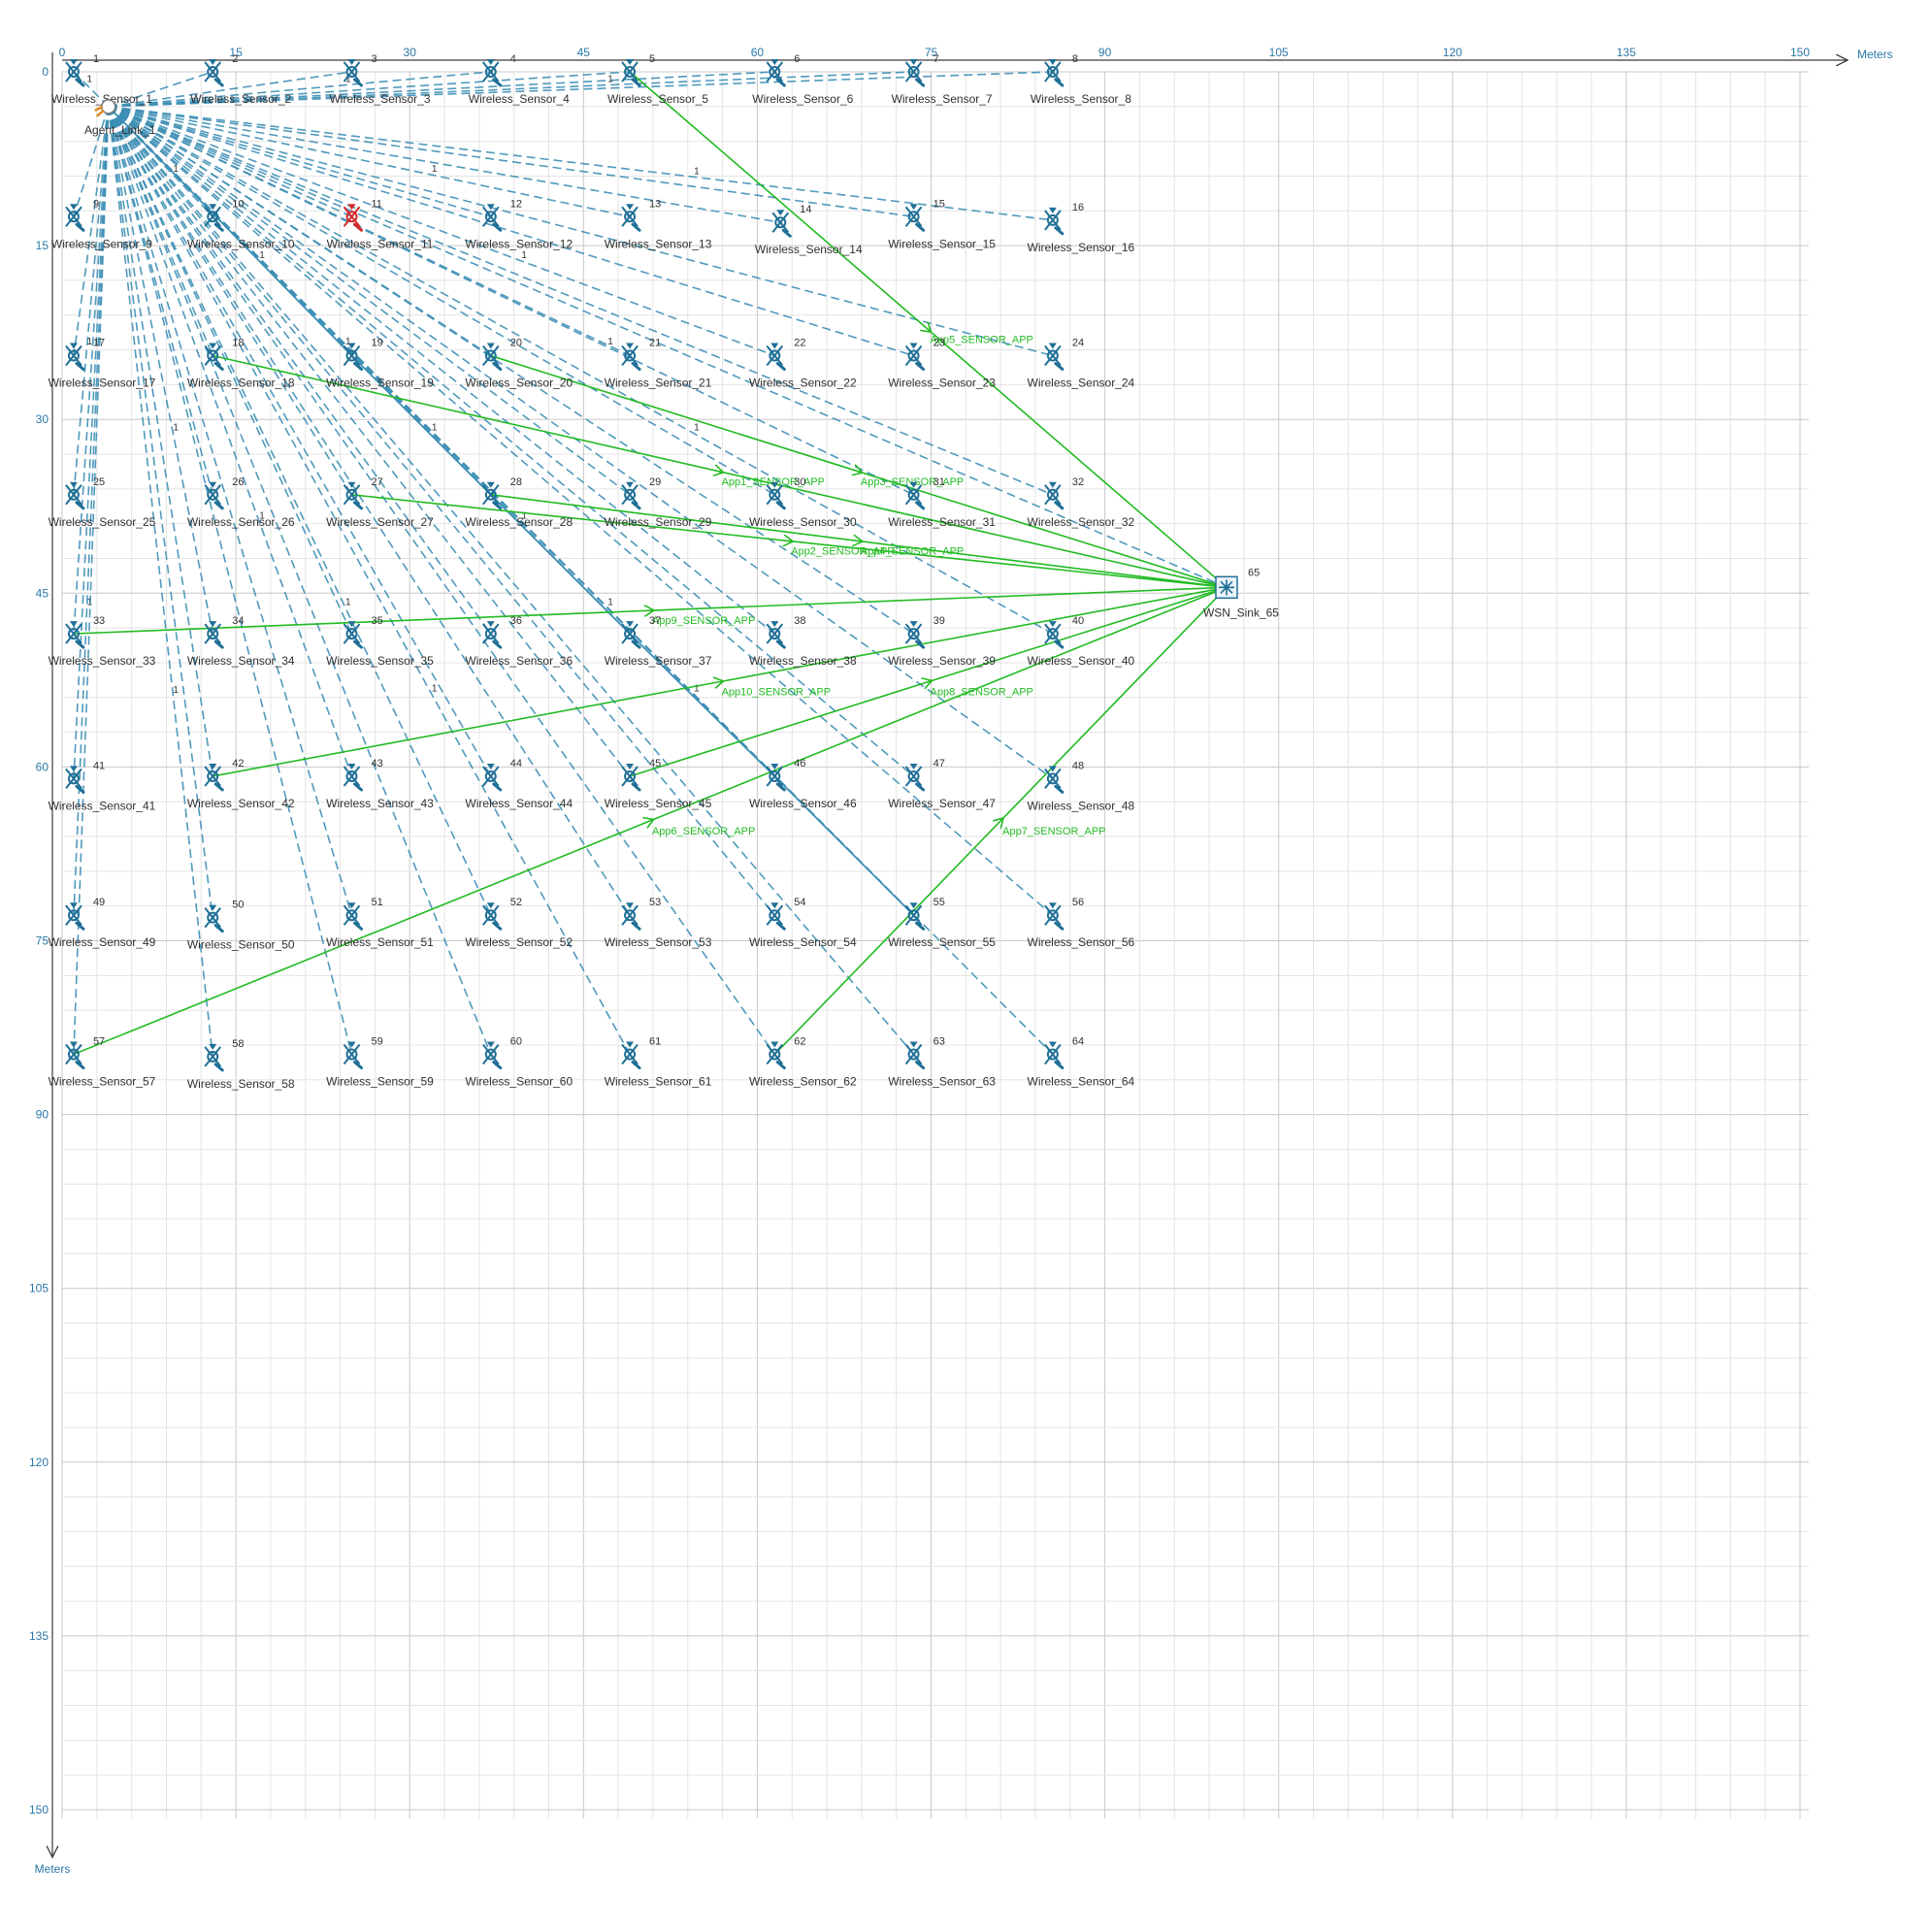  Describe the element at coordinates (1081, 79) in the screenshot. I see `wireless-sensor: 8 Wireless_Sensor_8` at that location.